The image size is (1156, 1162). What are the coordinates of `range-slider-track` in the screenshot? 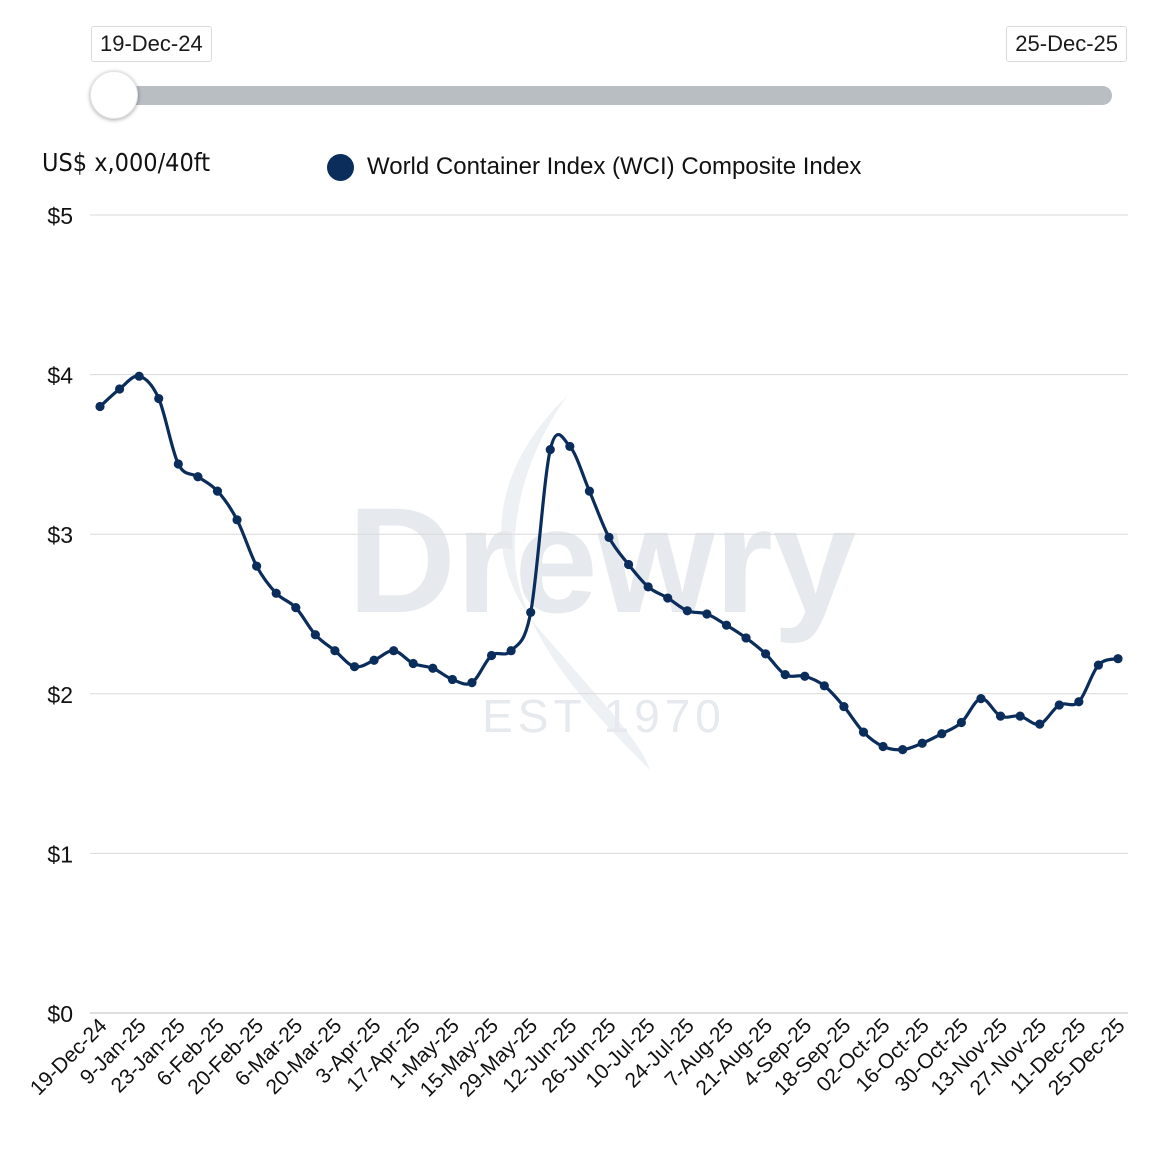 It's located at (608, 95).